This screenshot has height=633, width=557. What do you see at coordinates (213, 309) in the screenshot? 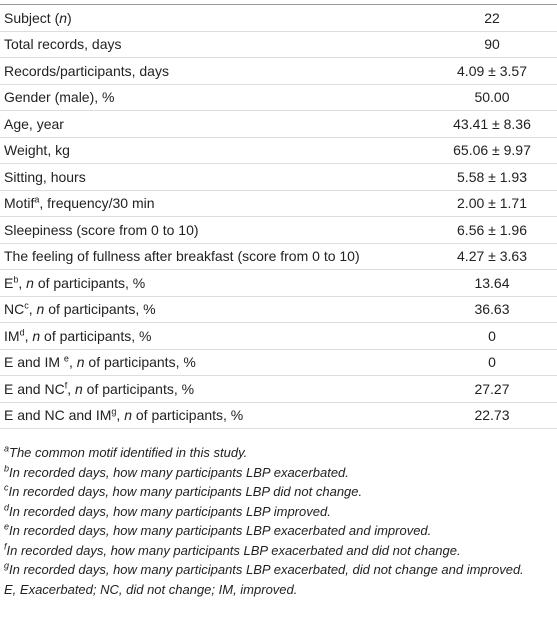
I see `row-label: NCc, n of participants, %` at bounding box center [213, 309].